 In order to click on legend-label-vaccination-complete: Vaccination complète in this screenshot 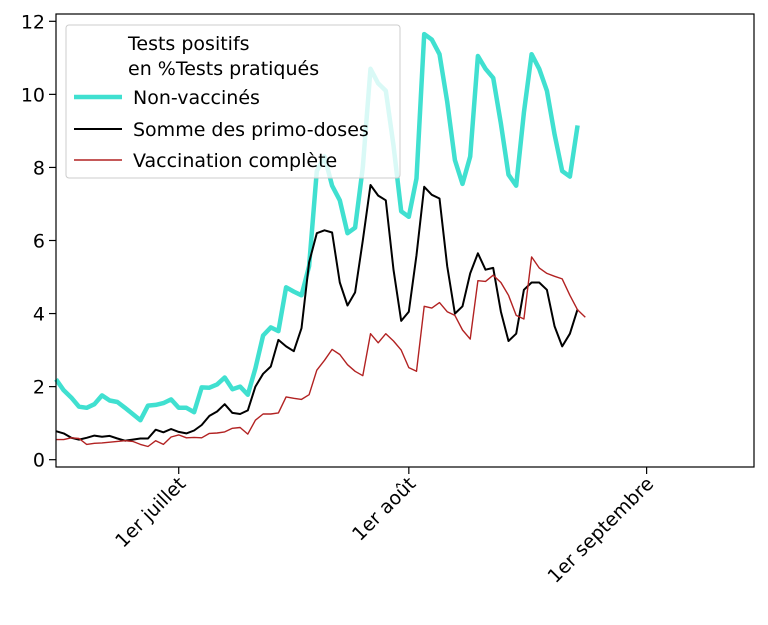, I will do `click(235, 161)`.